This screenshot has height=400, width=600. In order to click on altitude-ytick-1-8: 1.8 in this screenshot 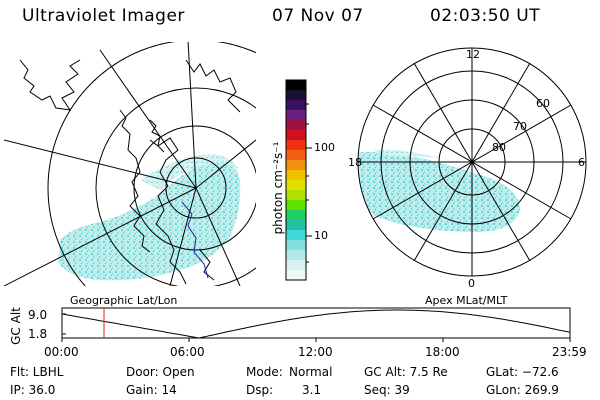, I will do `click(38, 334)`.